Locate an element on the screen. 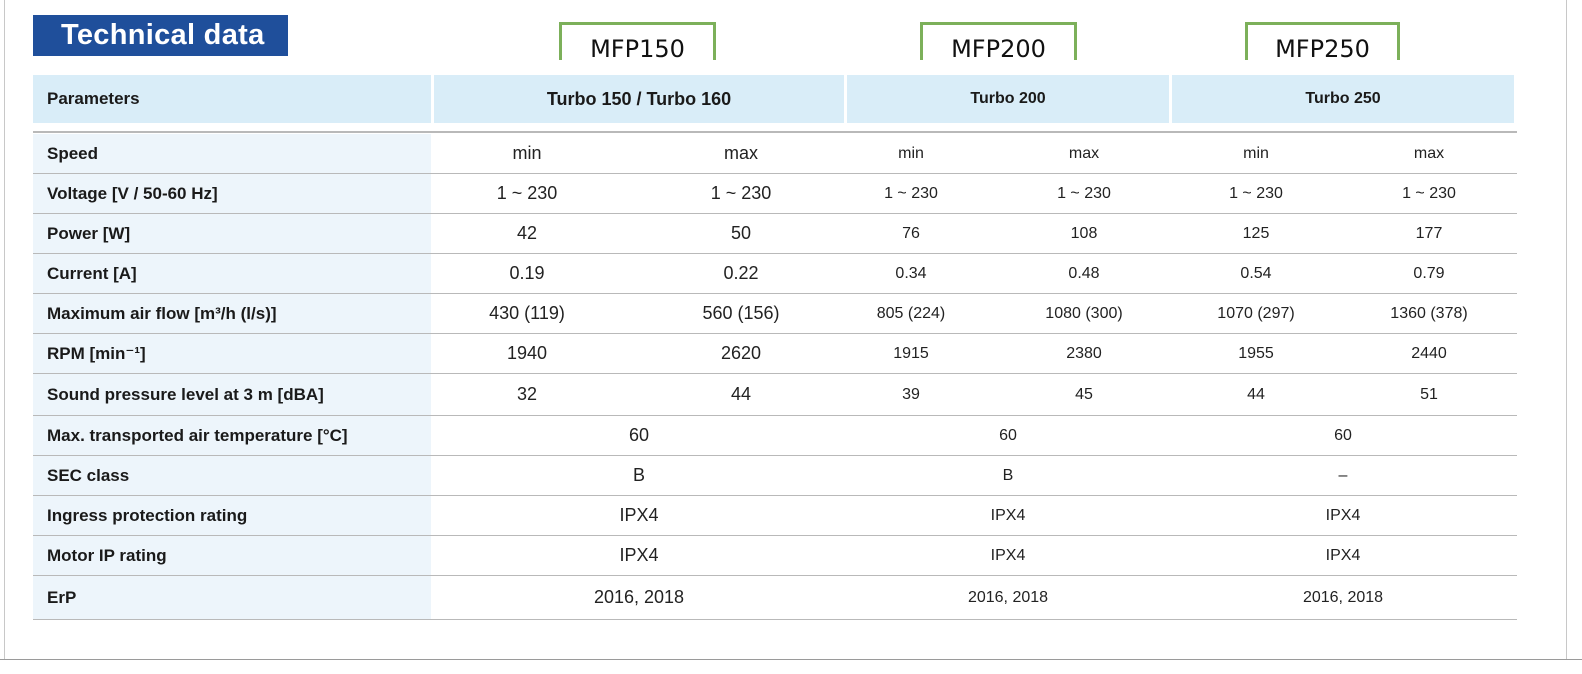 The width and height of the screenshot is (1582, 674). bottom-border-line is located at coordinates (791, 659).